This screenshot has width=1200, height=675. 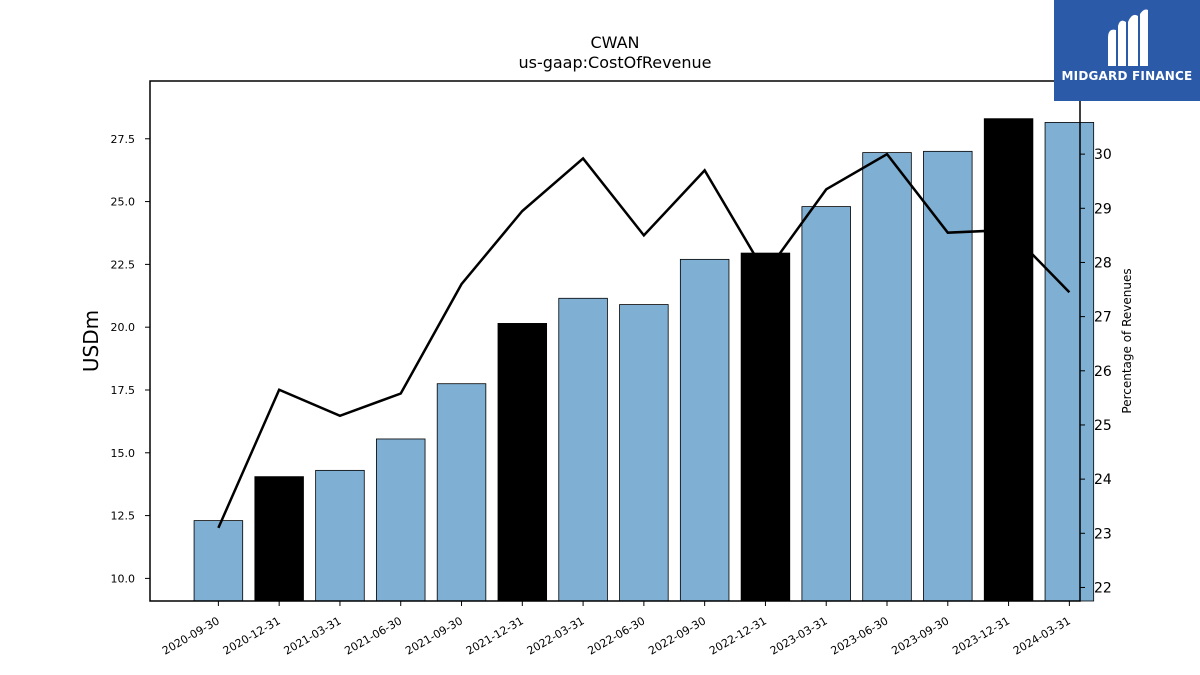 I want to click on y-tick-label: 15.0, so click(x=123, y=453).